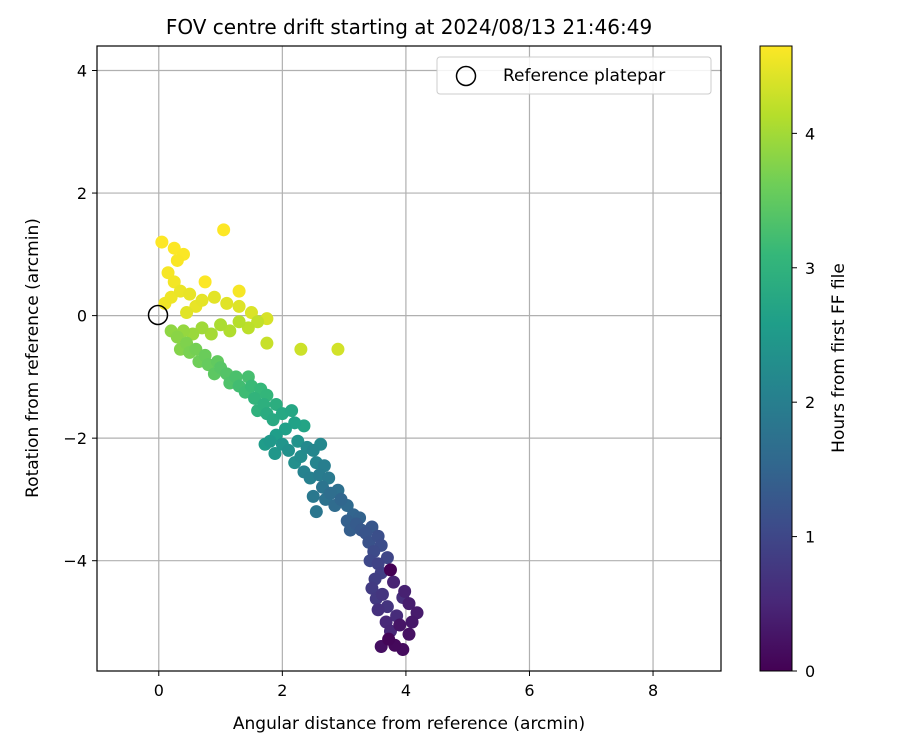 This screenshot has height=750, width=900. I want to click on y-axis-ticks: −4 −2 0 2 4, so click(80, 316).